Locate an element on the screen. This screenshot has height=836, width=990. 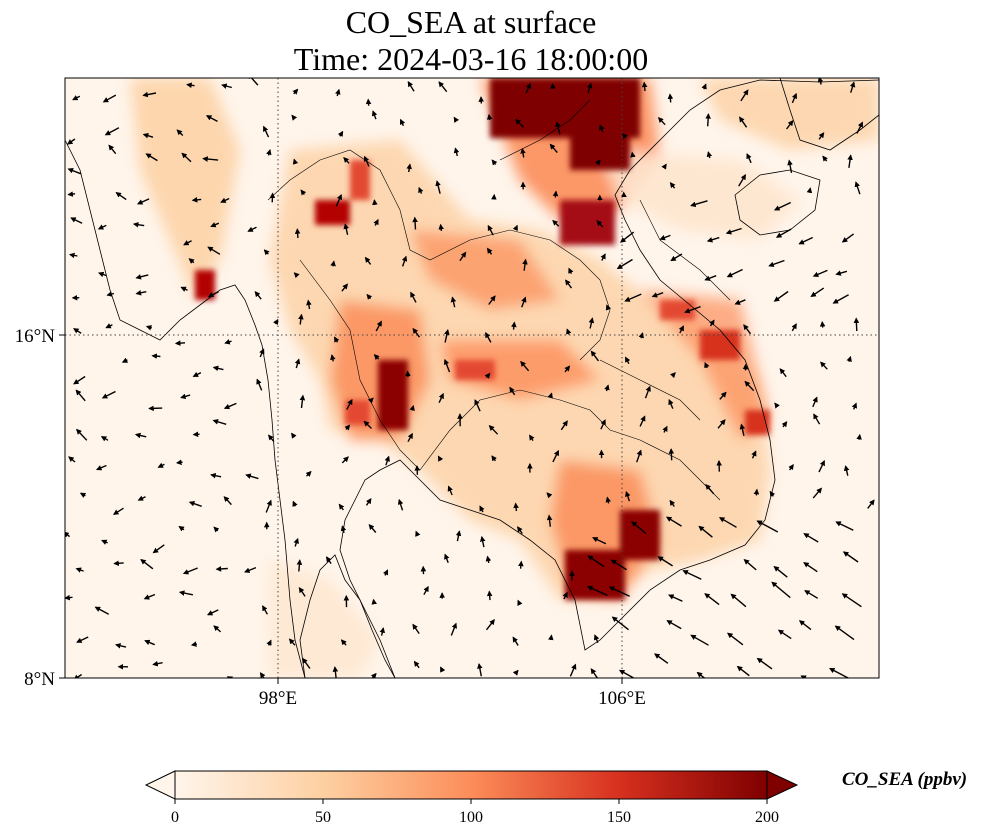
lon-tick-106e: 106°E is located at coordinates (622, 698).